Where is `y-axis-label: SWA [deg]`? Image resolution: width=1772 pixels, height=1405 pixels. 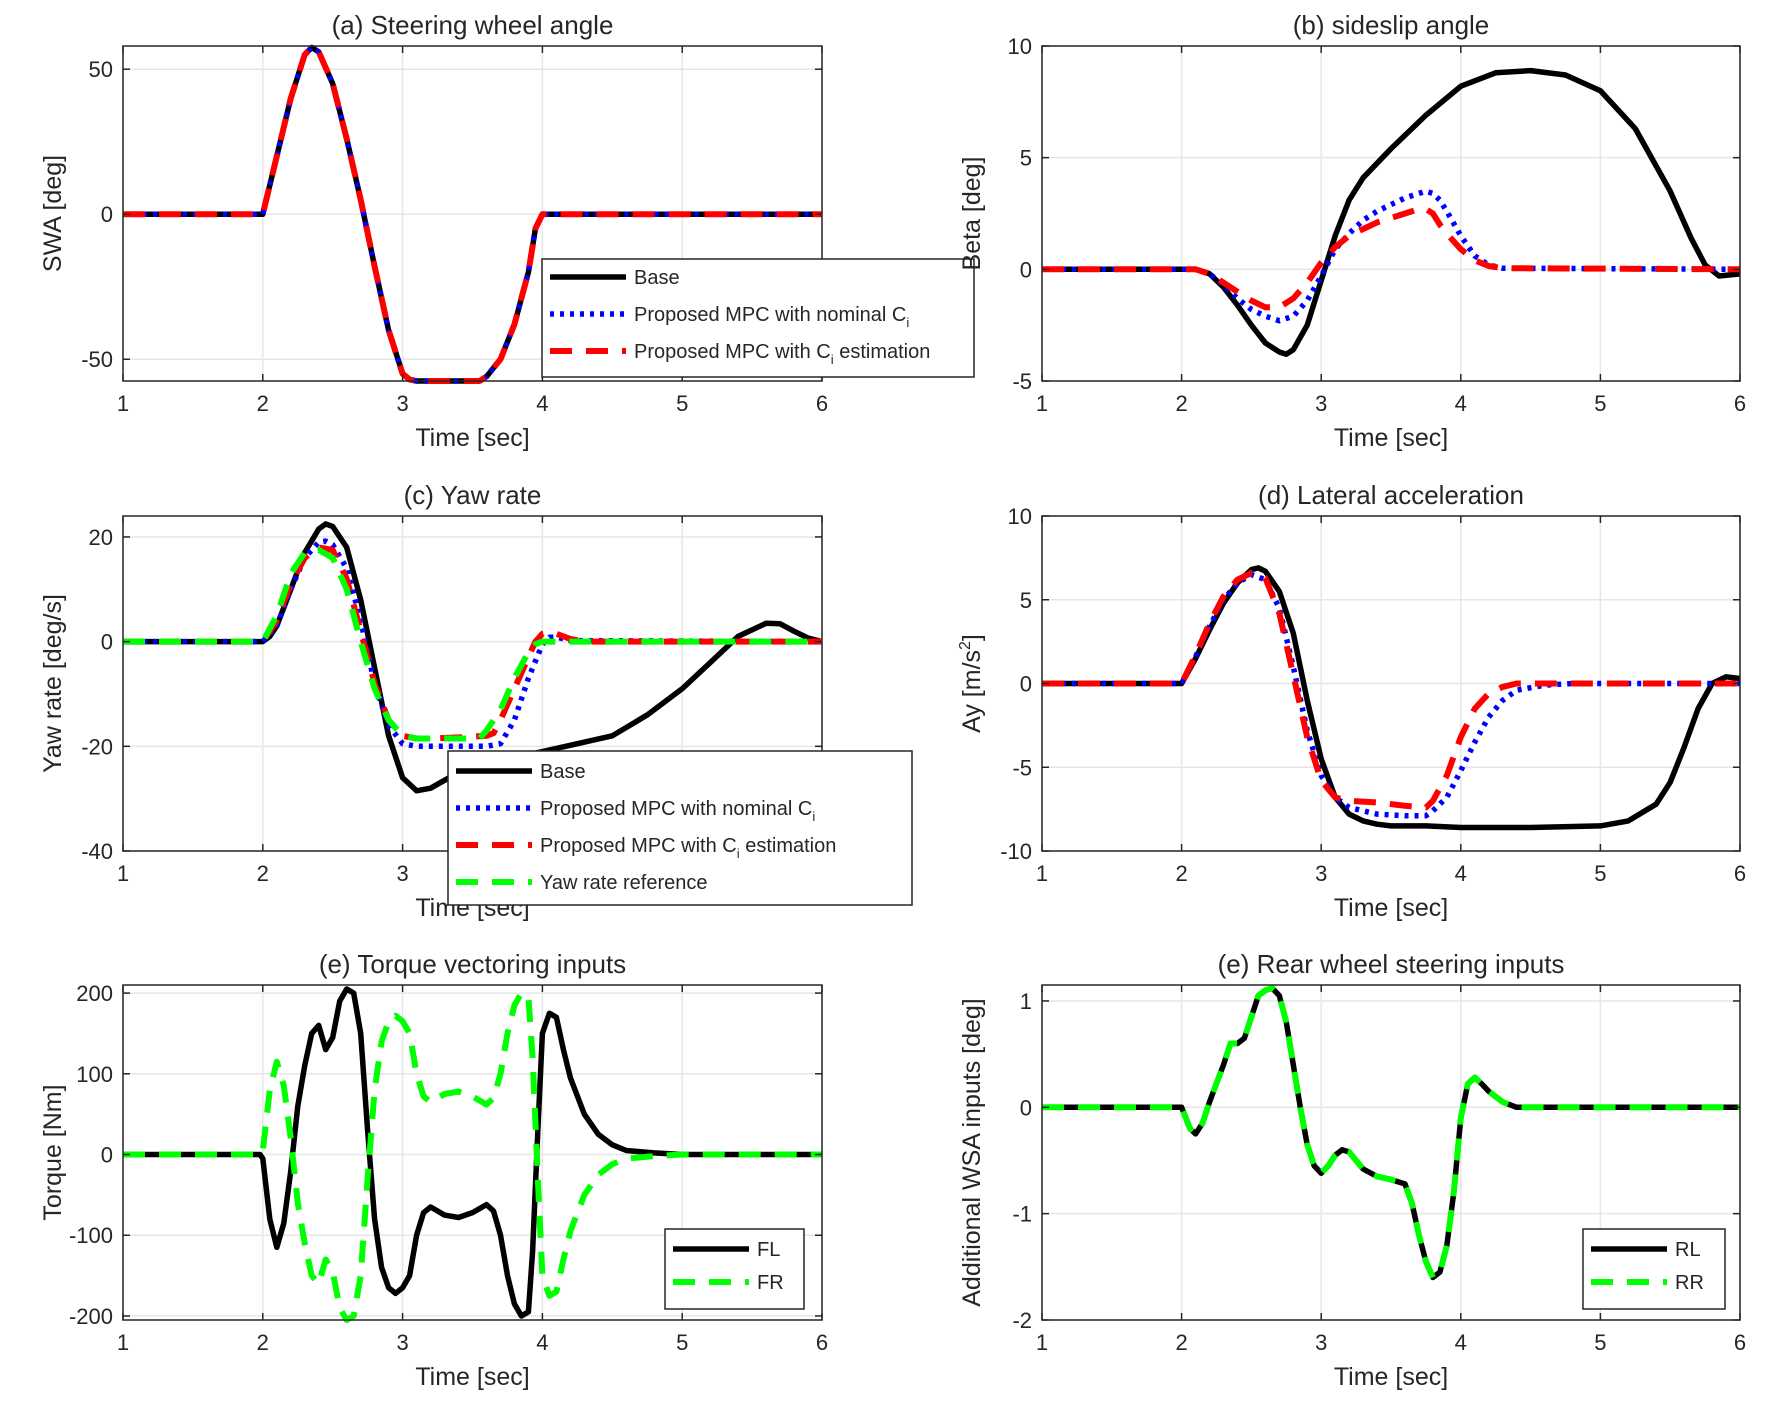 y-axis-label: SWA [deg] is located at coordinates (53, 213).